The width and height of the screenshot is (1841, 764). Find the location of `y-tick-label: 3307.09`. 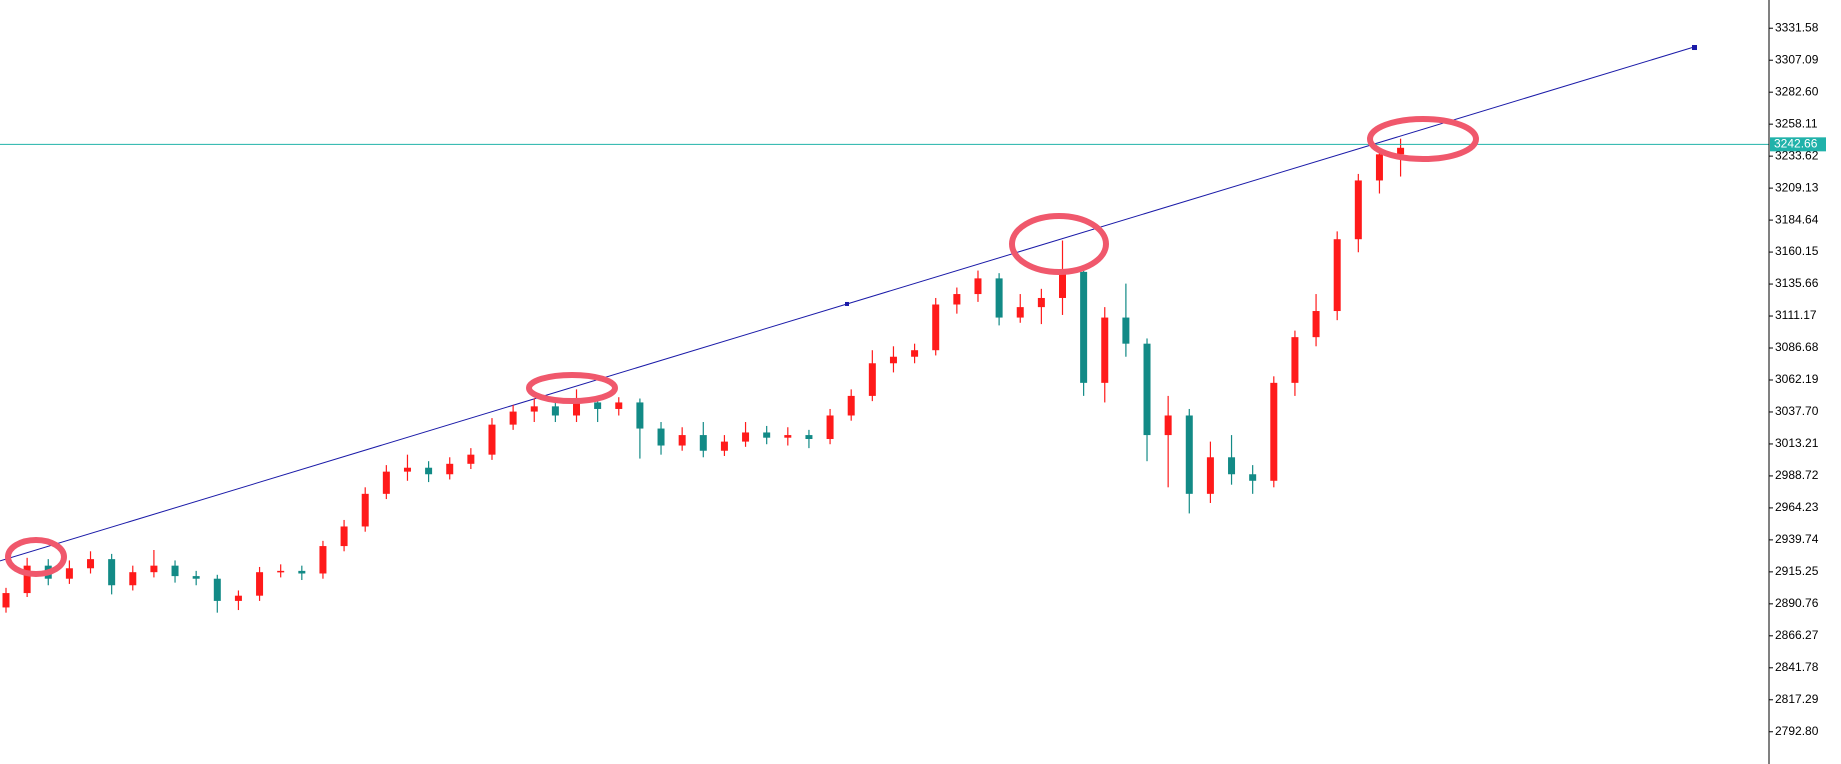

y-tick-label: 3307.09 is located at coordinates (1797, 59).